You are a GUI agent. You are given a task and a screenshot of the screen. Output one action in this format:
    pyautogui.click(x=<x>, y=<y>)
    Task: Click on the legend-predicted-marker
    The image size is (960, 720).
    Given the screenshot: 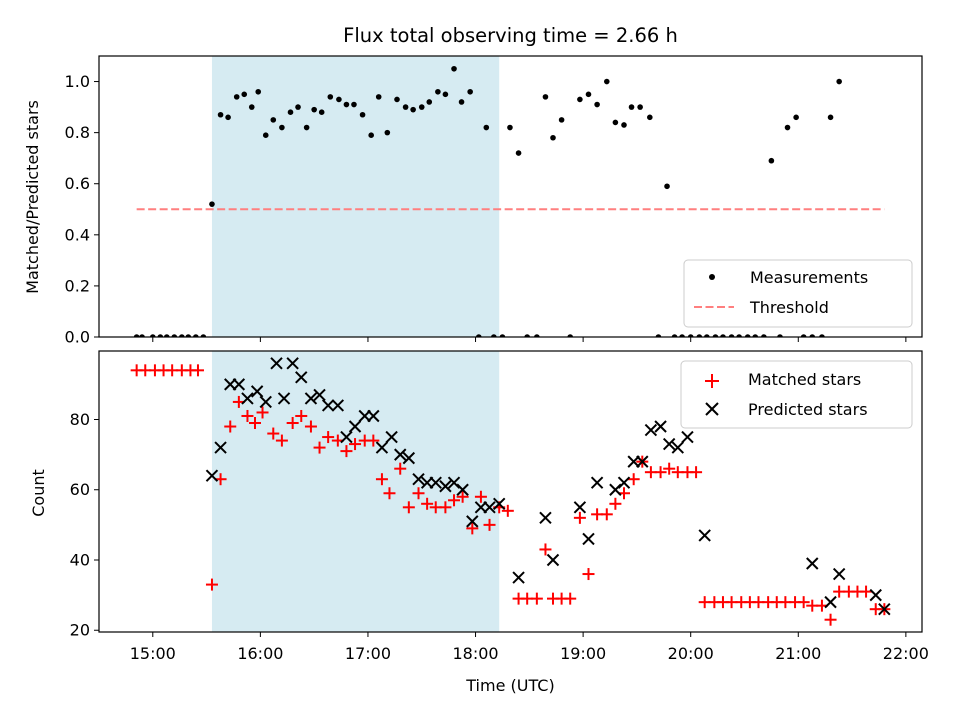 What is the action you would take?
    pyautogui.click(x=712, y=409)
    